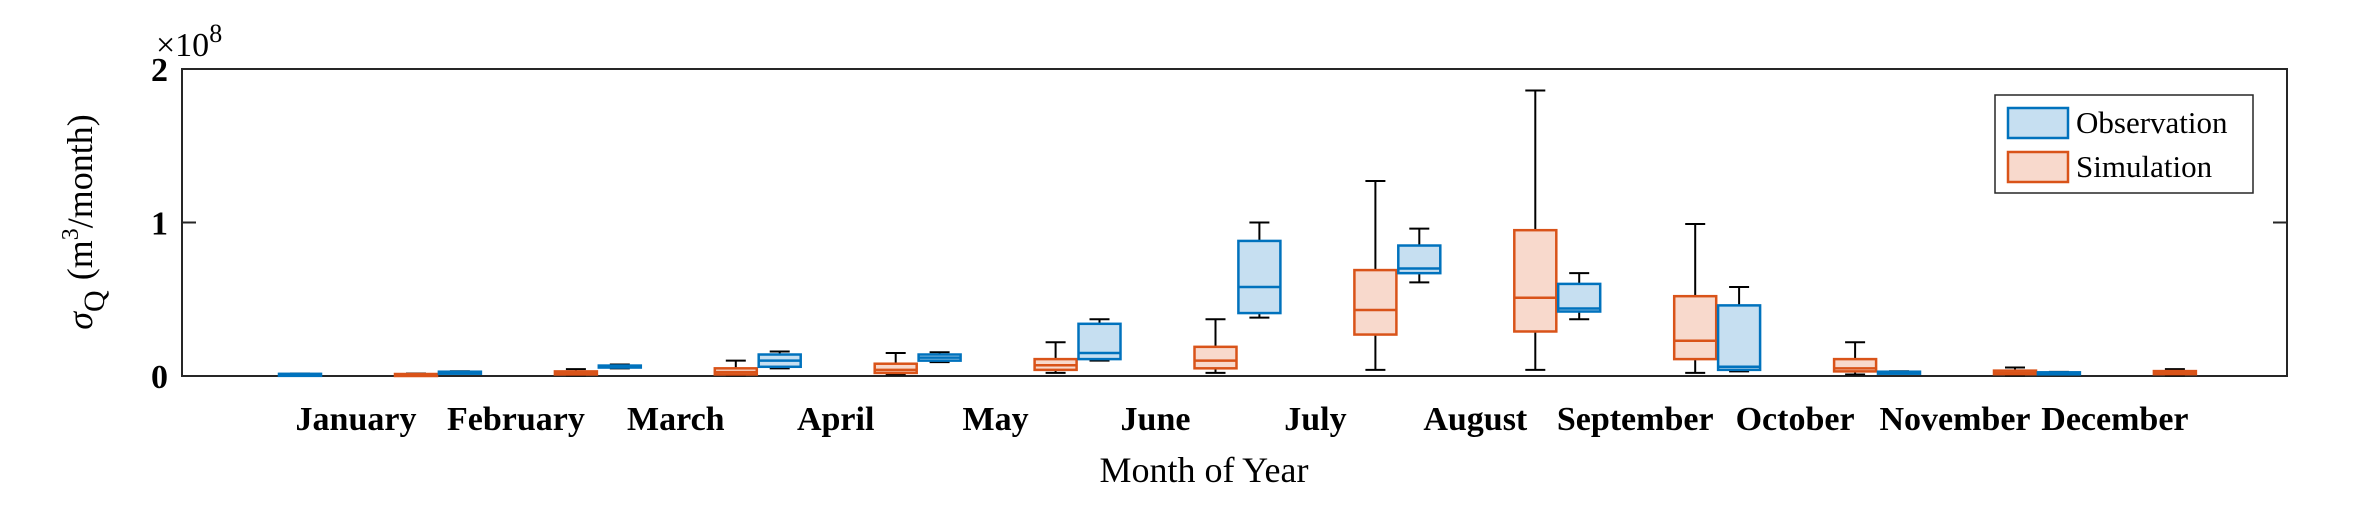 This screenshot has height=526, width=2373. What do you see at coordinates (94, 301) in the screenshot?
I see `y-axis-subscript: Q` at bounding box center [94, 301].